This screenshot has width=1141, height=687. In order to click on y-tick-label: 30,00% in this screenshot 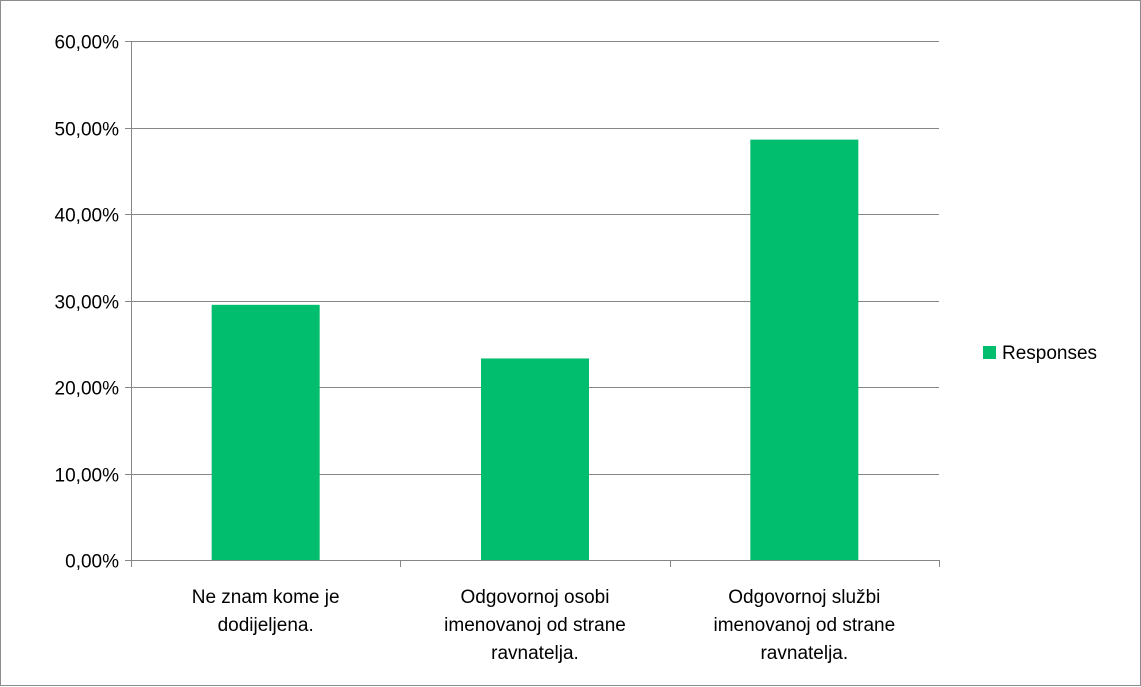, I will do `click(87, 303)`.